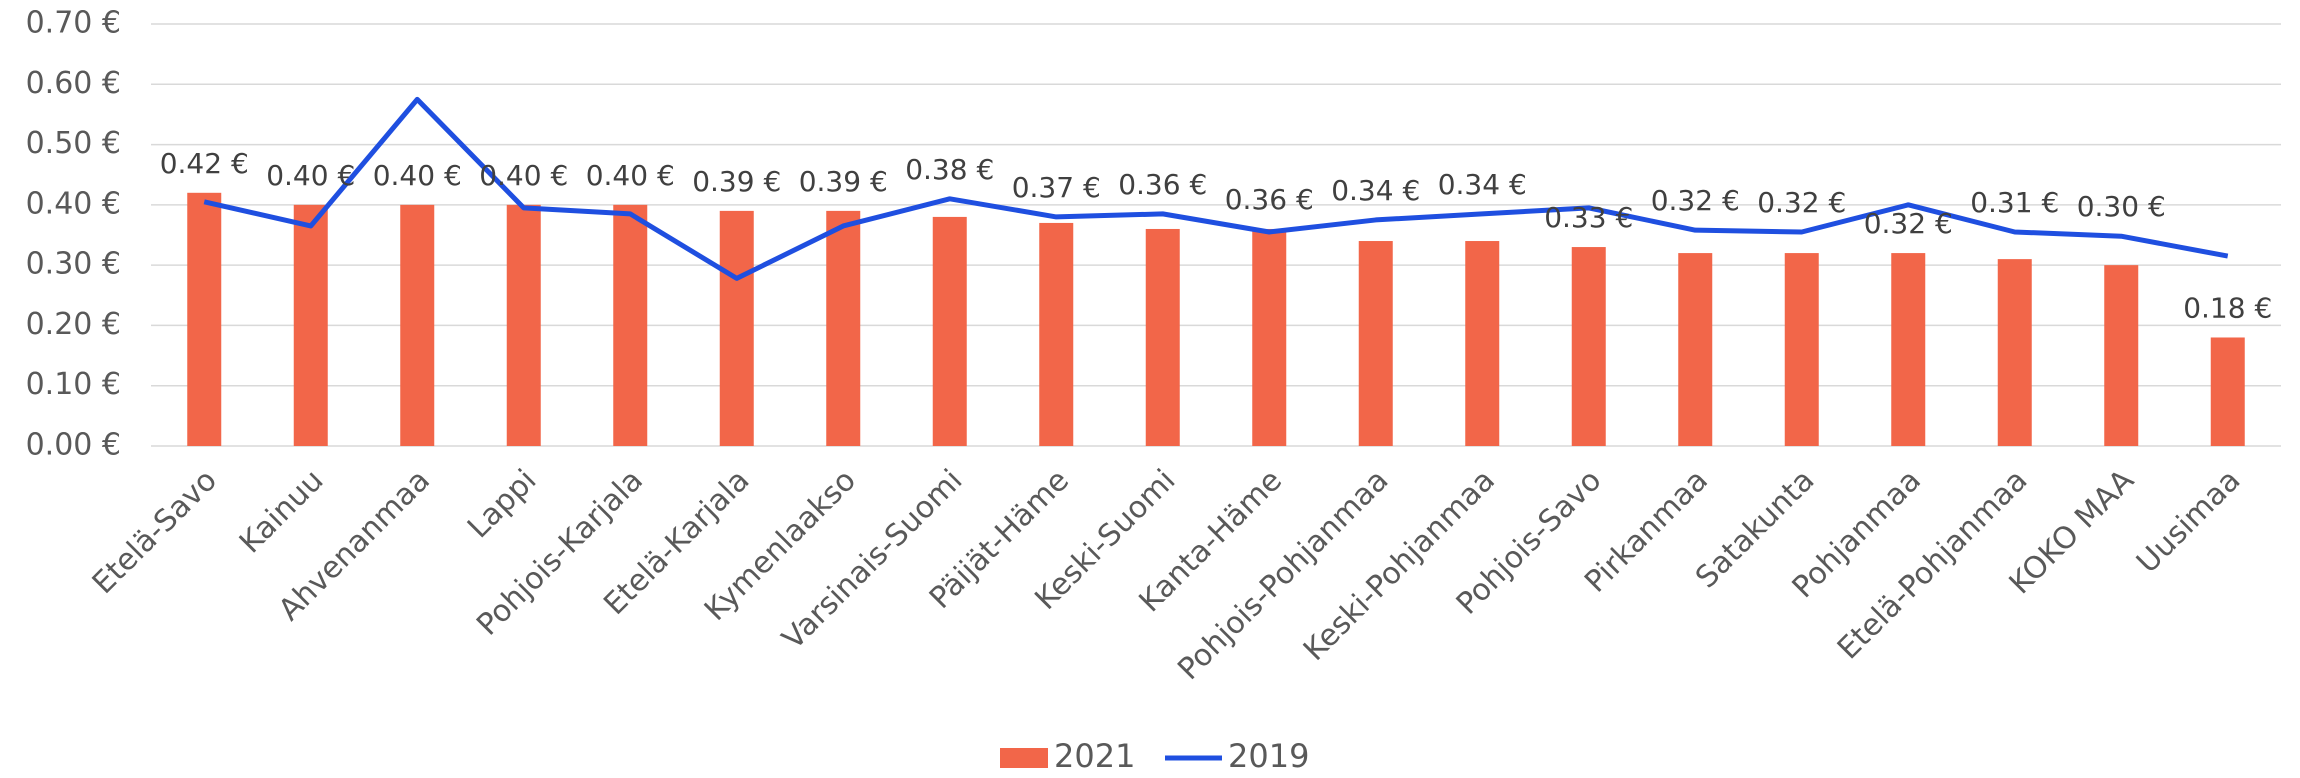  I want to click on data-label: 0.38 €, so click(949, 169).